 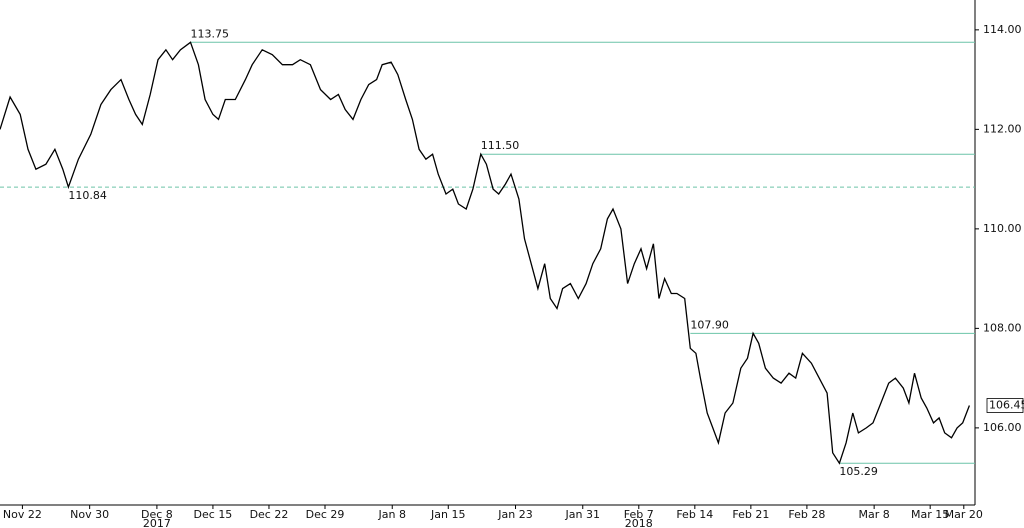 What do you see at coordinates (500, 145) in the screenshot?
I see `level-label: 111.50` at bounding box center [500, 145].